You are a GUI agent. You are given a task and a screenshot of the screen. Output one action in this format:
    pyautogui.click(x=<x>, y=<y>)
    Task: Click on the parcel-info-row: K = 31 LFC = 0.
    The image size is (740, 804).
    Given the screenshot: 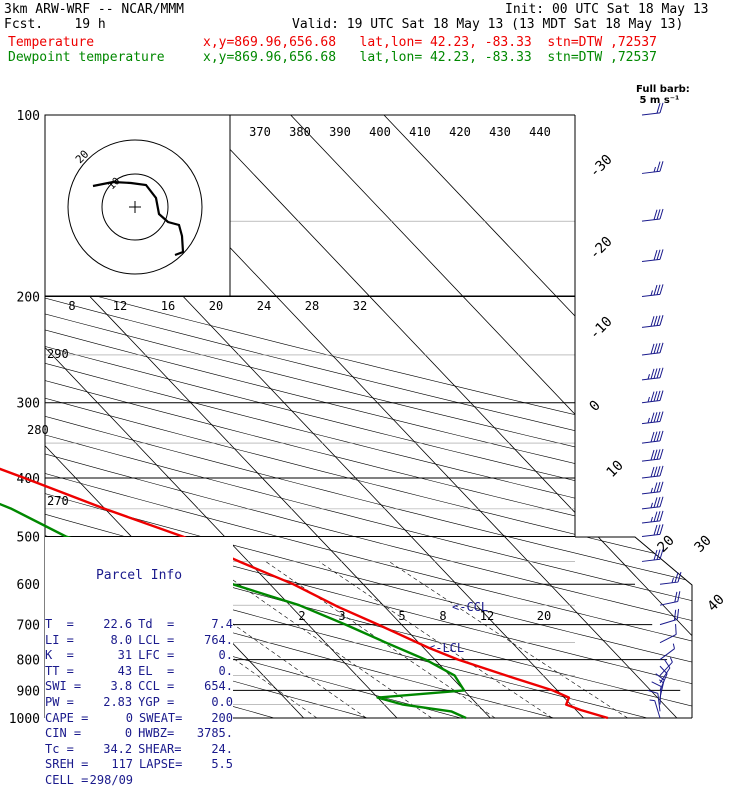 What is the action you would take?
    pyautogui.click(x=139, y=656)
    